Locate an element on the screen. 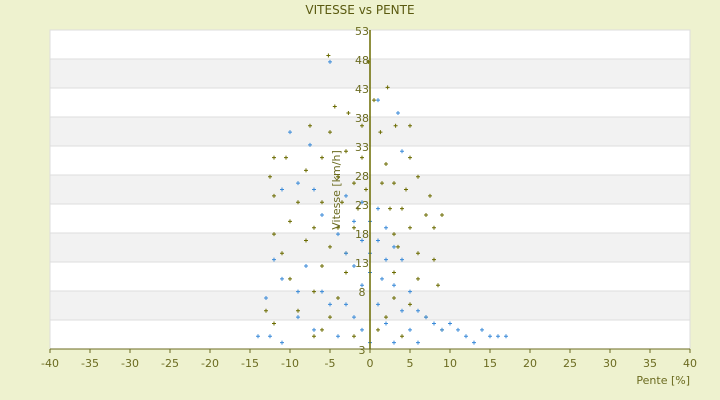  x-tick-label: 40 is located at coordinates (690, 363).